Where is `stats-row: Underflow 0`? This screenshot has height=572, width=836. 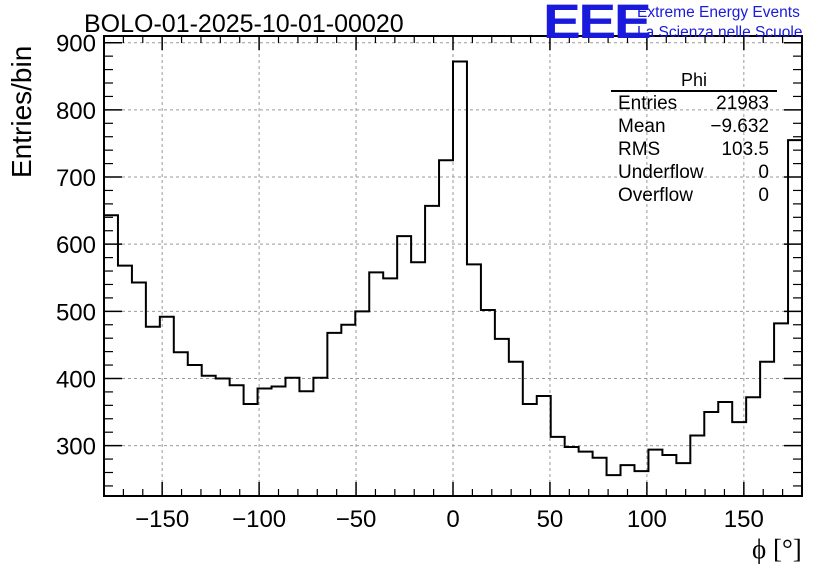
stats-row: Underflow 0 is located at coordinates (694, 172).